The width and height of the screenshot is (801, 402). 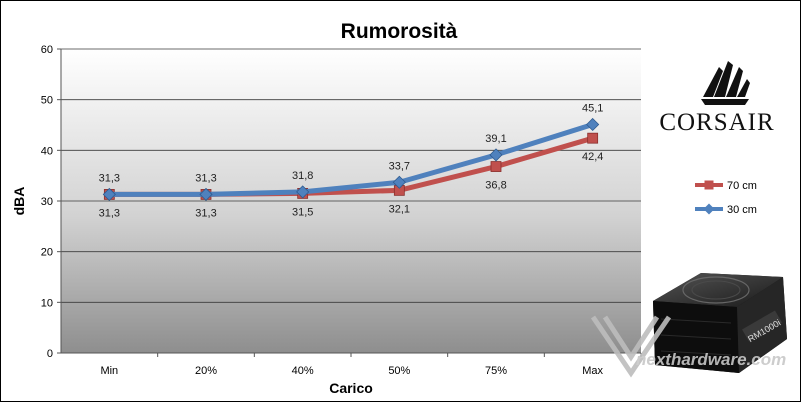 I want to click on x-tick-label: 75%, so click(x=496, y=371).